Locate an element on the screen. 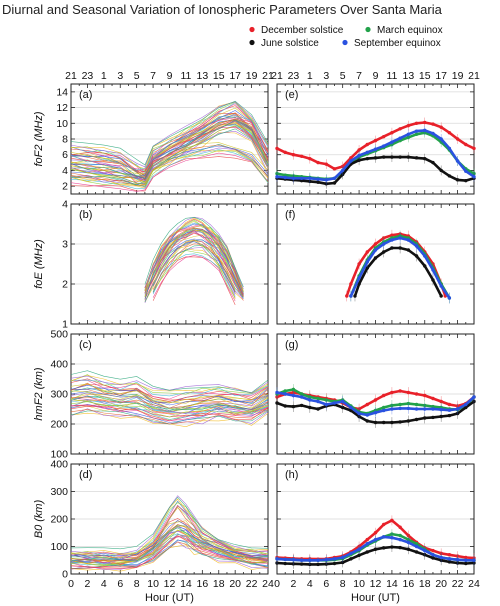 The width and height of the screenshot is (500, 606). y-axis-label: foE (MHz) is located at coordinates (39, 264).